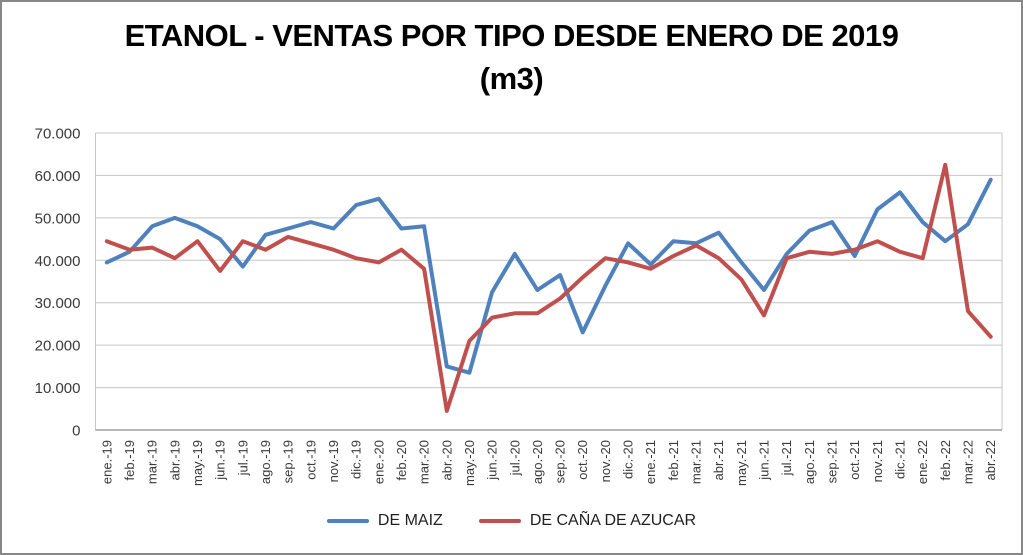  Describe the element at coordinates (174, 460) in the screenshot. I see `x-axis-tick-label: abr.-19` at that location.